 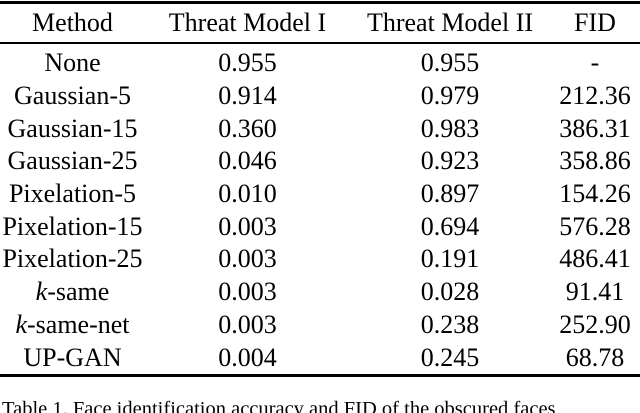 I want to click on threat-model-1-cell: 0.004, so click(x=247, y=357).